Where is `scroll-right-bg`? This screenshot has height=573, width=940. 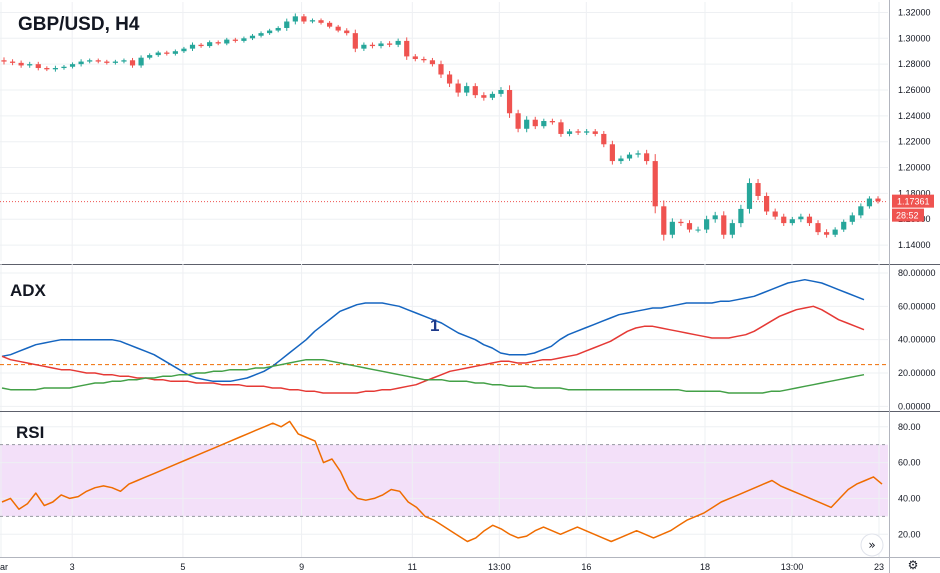
scroll-right-bg is located at coordinates (872, 545).